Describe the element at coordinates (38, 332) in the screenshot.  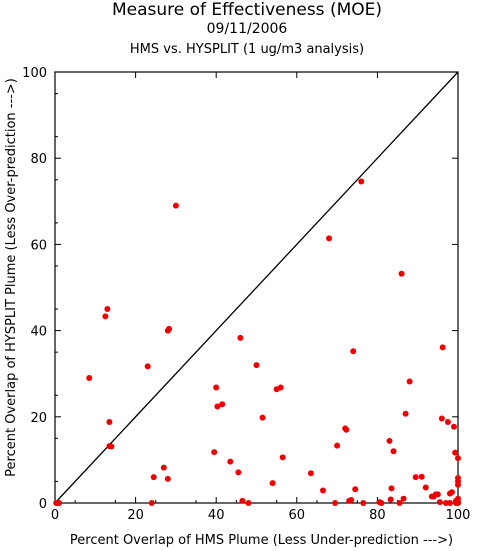
I see `y-tick-label: 40` at that location.